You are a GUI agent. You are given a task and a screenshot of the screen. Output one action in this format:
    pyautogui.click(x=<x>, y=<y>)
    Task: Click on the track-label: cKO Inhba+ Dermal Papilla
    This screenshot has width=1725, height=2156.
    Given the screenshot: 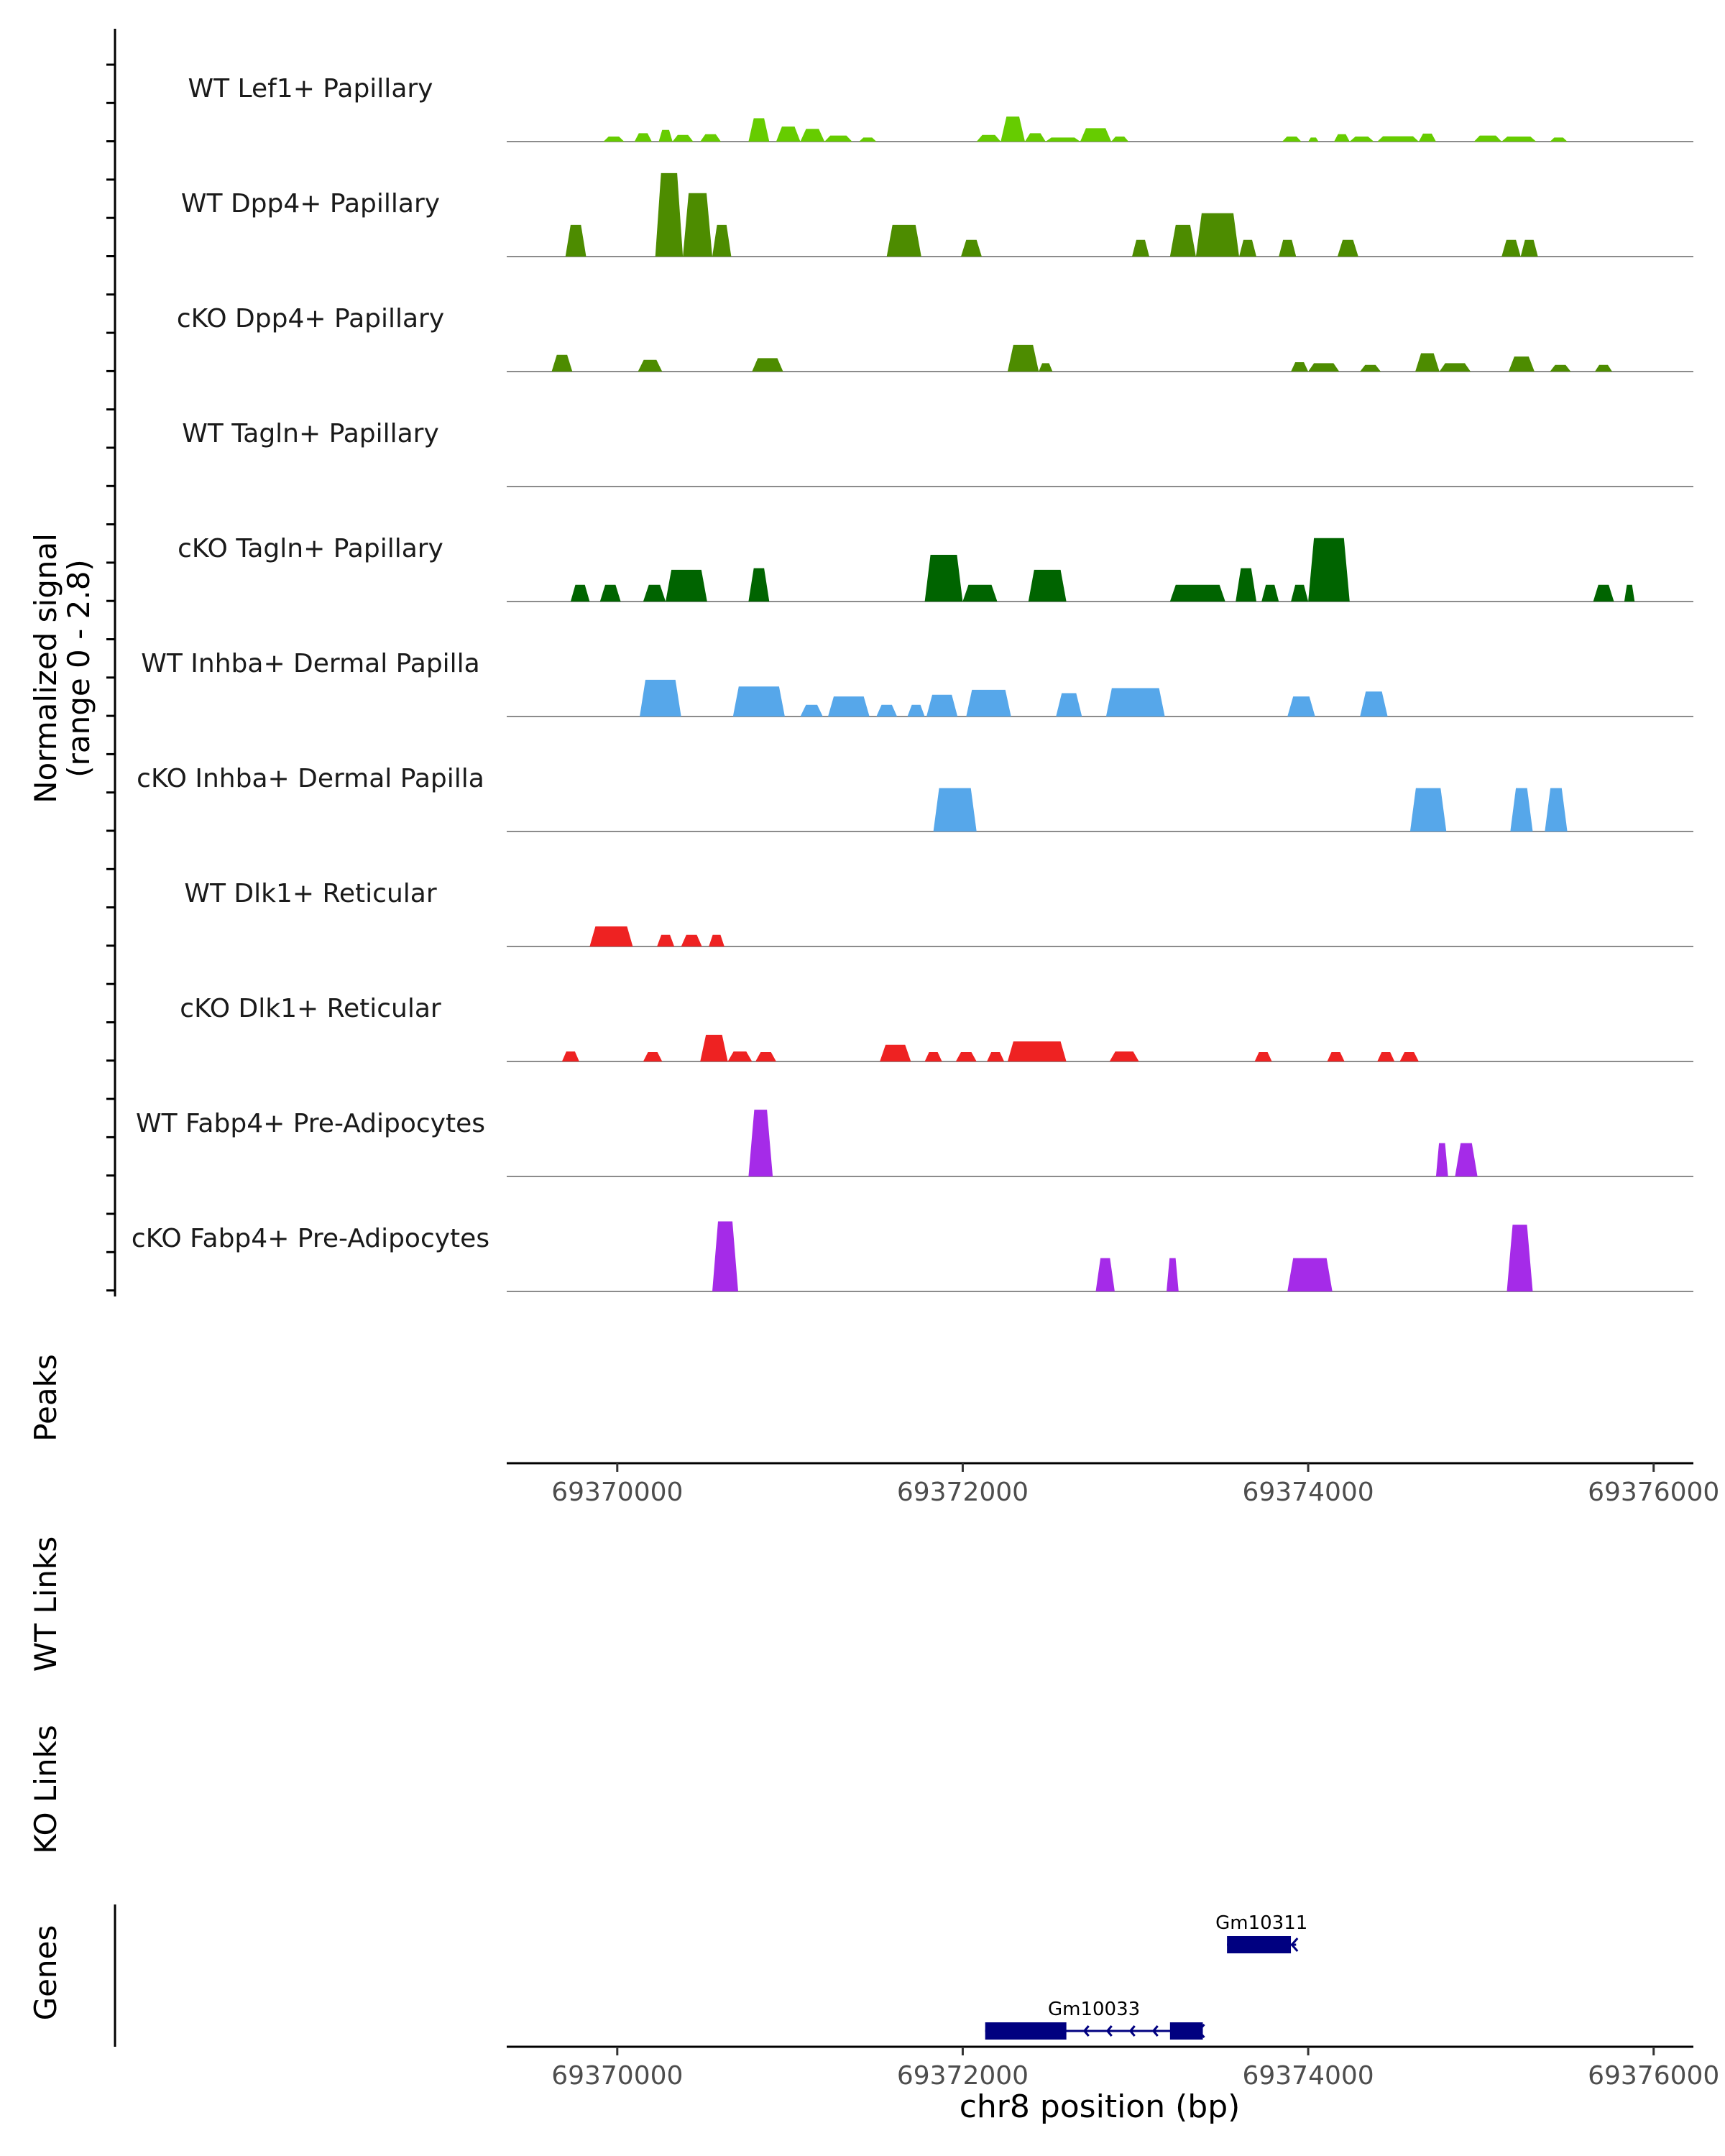 What is the action you would take?
    pyautogui.click(x=310, y=778)
    